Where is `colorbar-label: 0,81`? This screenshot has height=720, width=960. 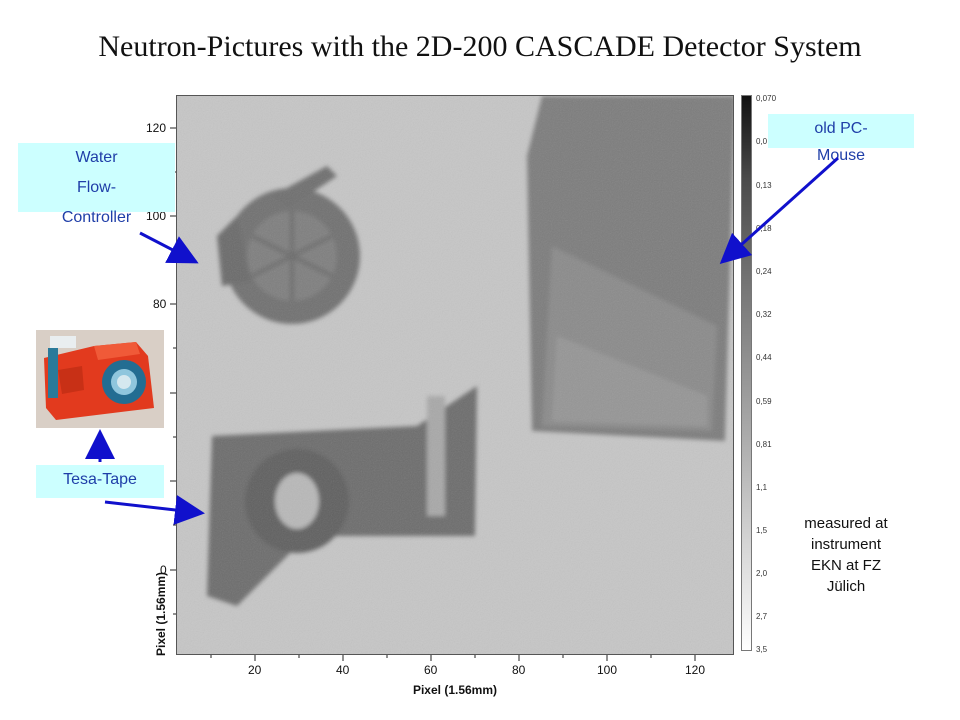
colorbar-label: 0,81 is located at coordinates (764, 444).